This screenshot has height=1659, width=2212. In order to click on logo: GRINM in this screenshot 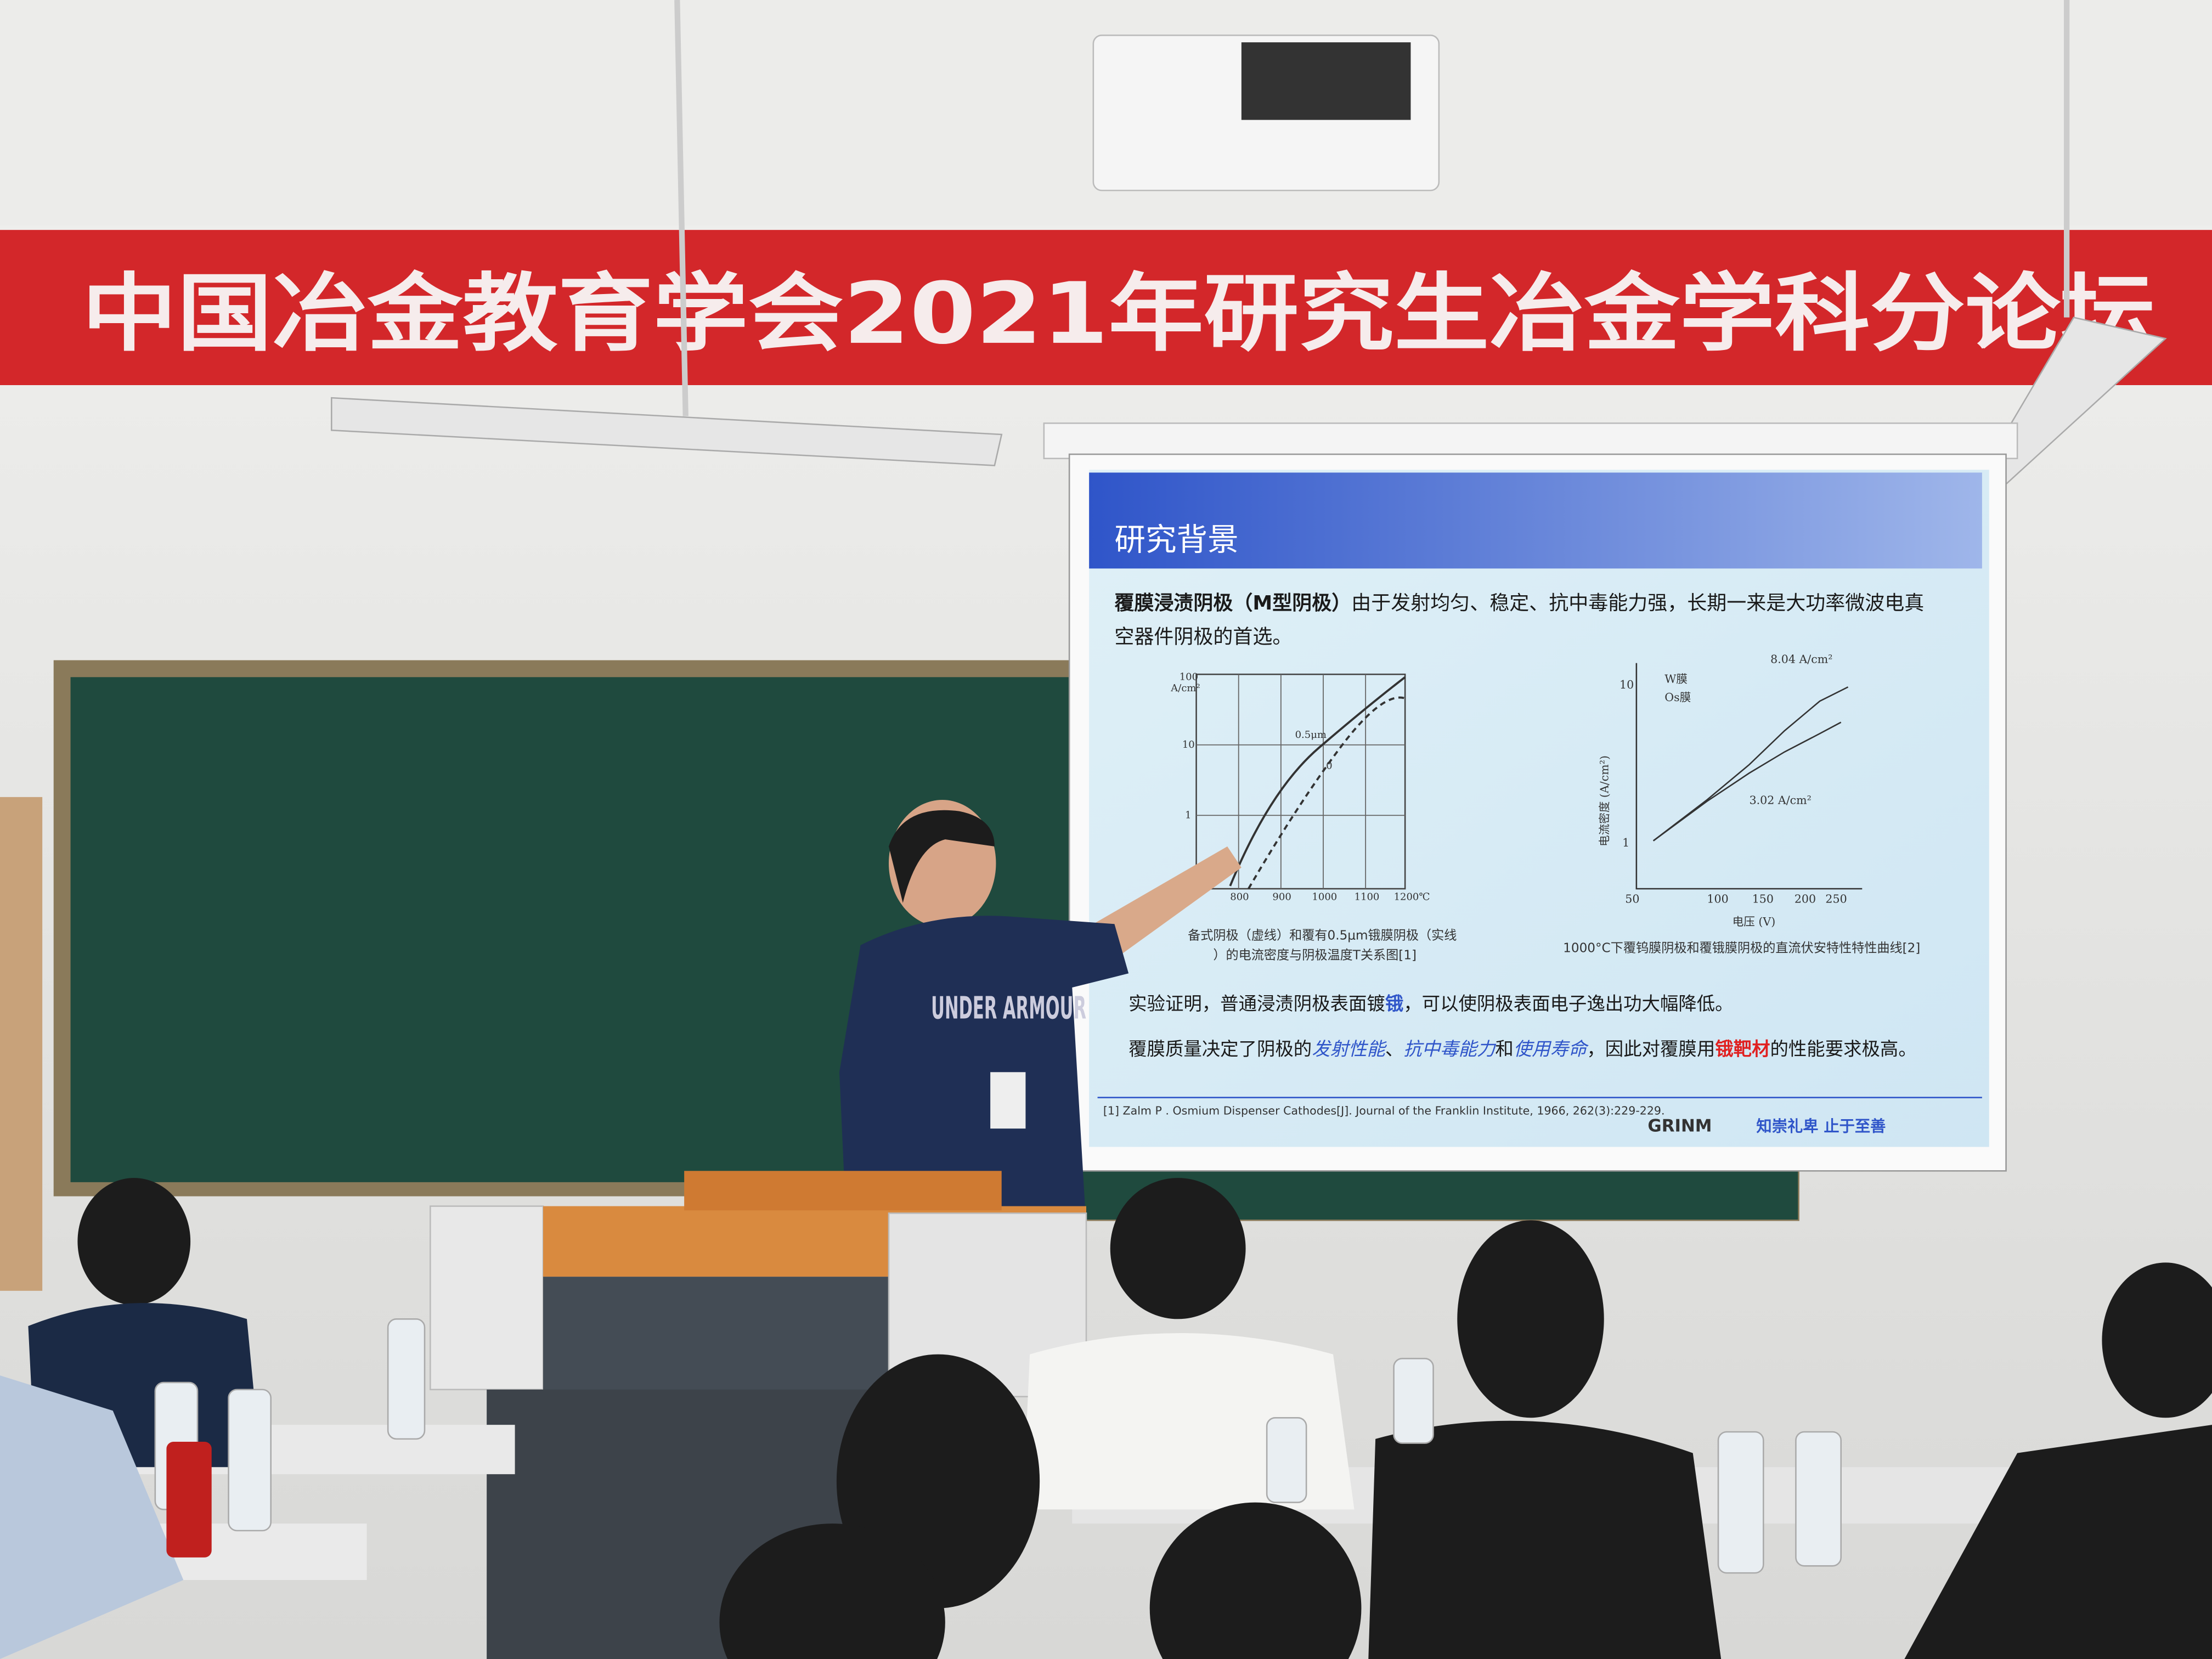, I will do `click(1679, 1126)`.